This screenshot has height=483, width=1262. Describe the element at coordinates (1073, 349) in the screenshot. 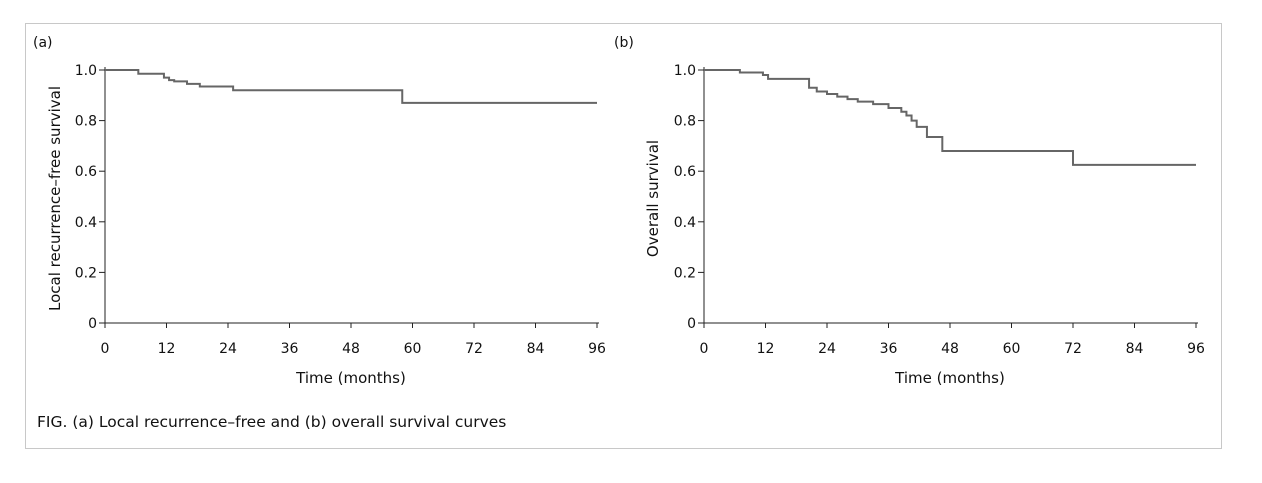

I see `panel-b-x-tick-label: 72` at that location.